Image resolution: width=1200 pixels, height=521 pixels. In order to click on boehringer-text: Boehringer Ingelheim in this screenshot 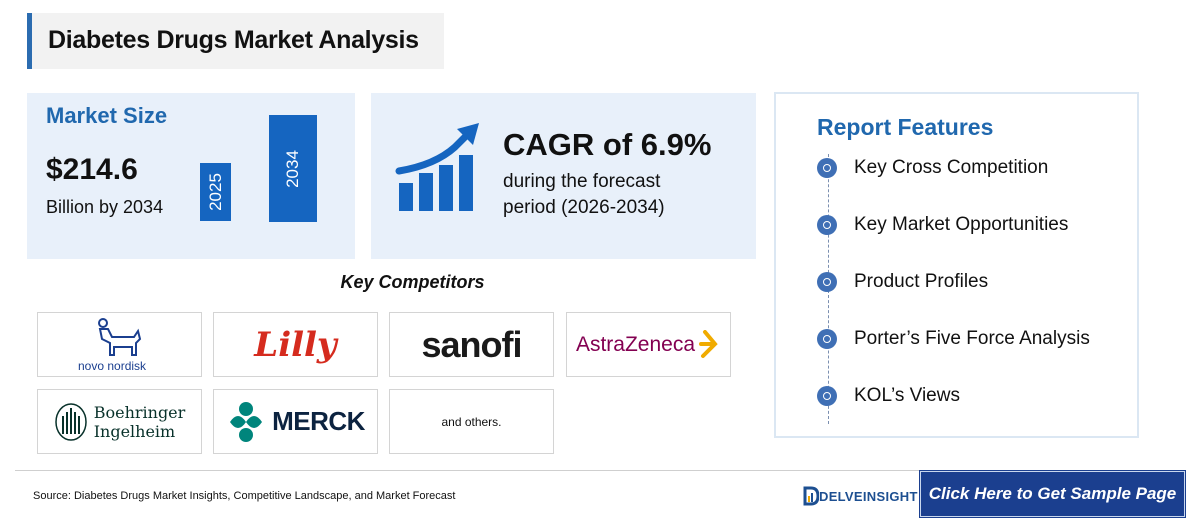, I will do `click(140, 422)`.